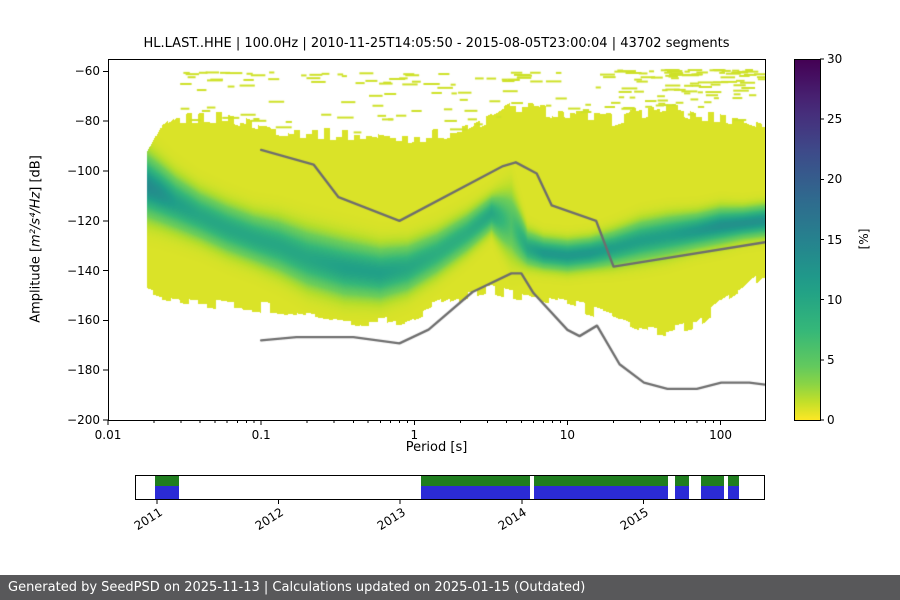 This screenshot has height=600, width=900. I want to click on y-axis-label-math: m²/s⁴/Hz, so click(36, 219).